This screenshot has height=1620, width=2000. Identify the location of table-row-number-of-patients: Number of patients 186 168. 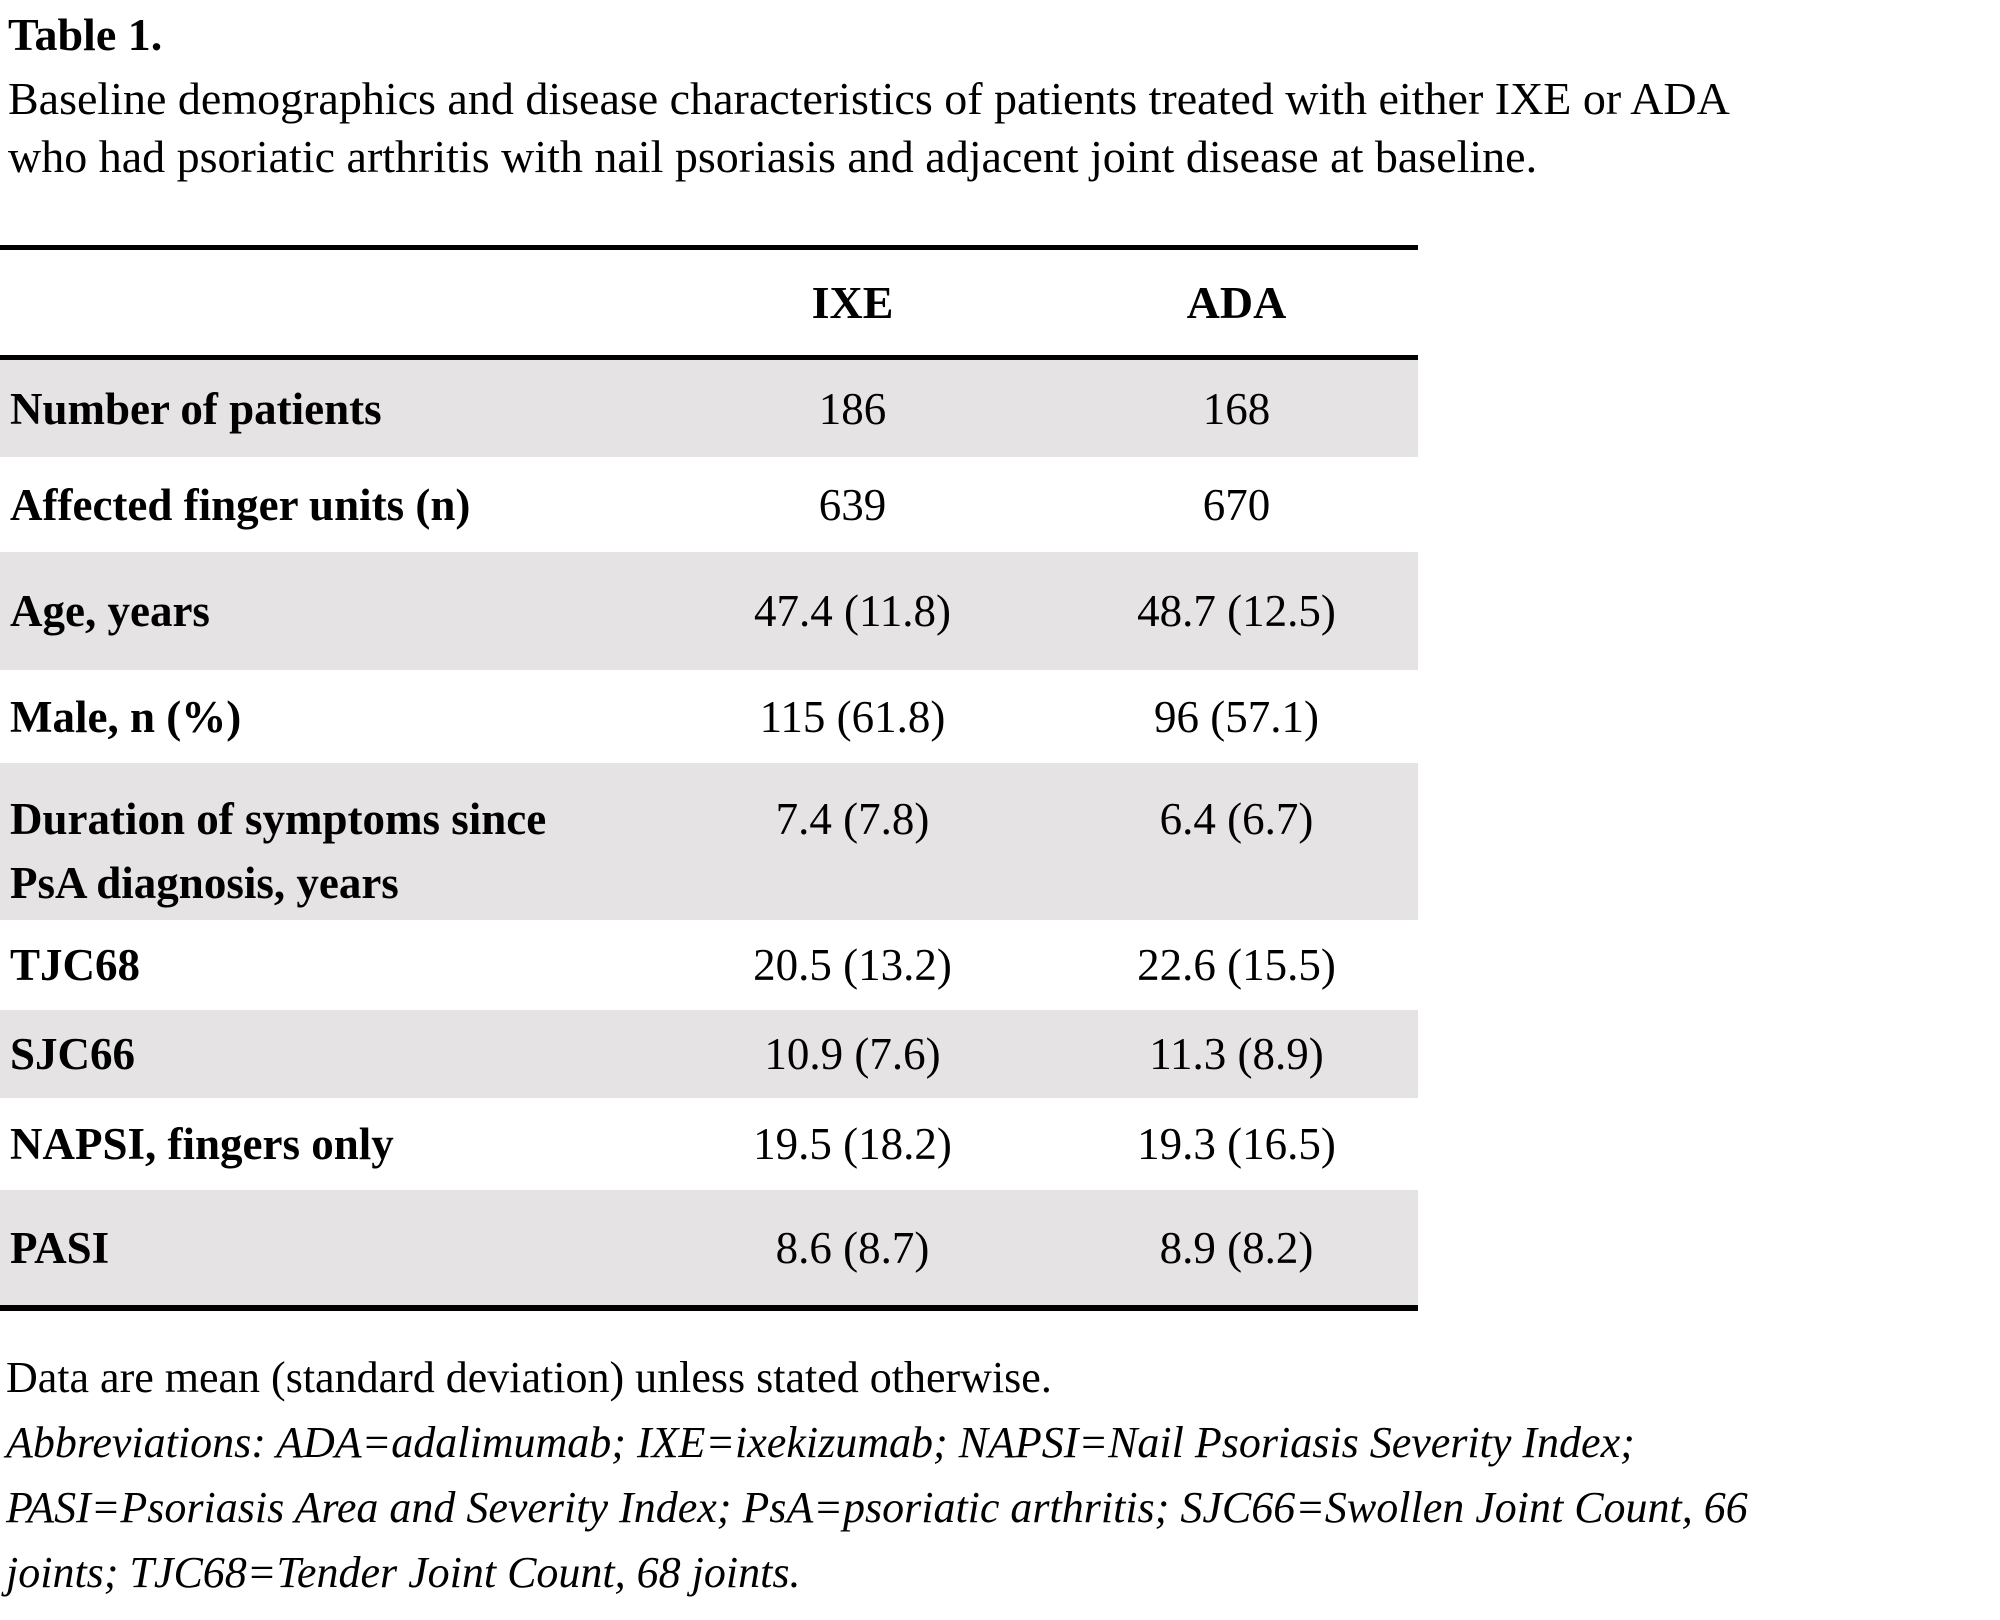
(709, 408).